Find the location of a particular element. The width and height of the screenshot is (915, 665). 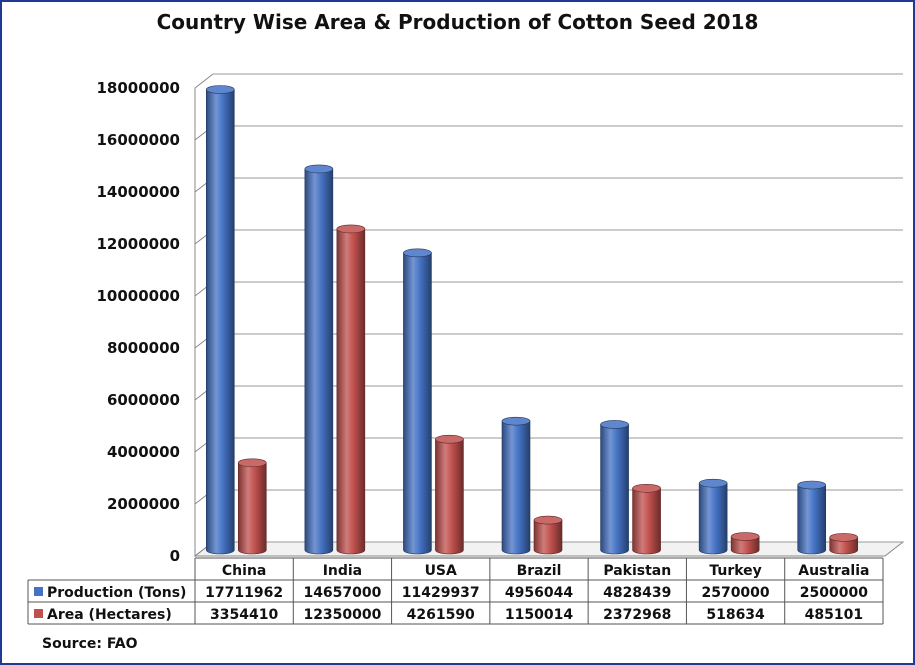

data-label: 12350000 is located at coordinates (342, 615).